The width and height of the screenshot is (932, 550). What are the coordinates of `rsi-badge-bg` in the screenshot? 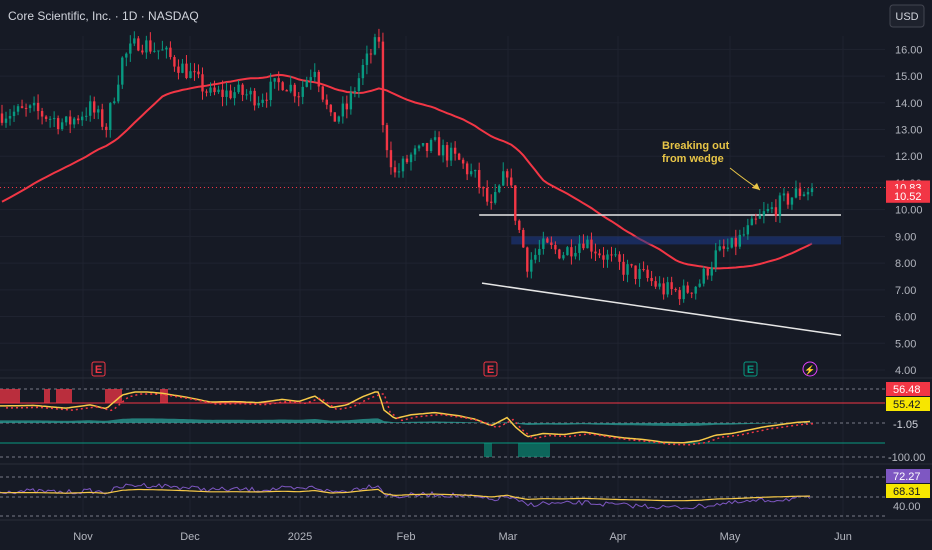 It's located at (908, 491).